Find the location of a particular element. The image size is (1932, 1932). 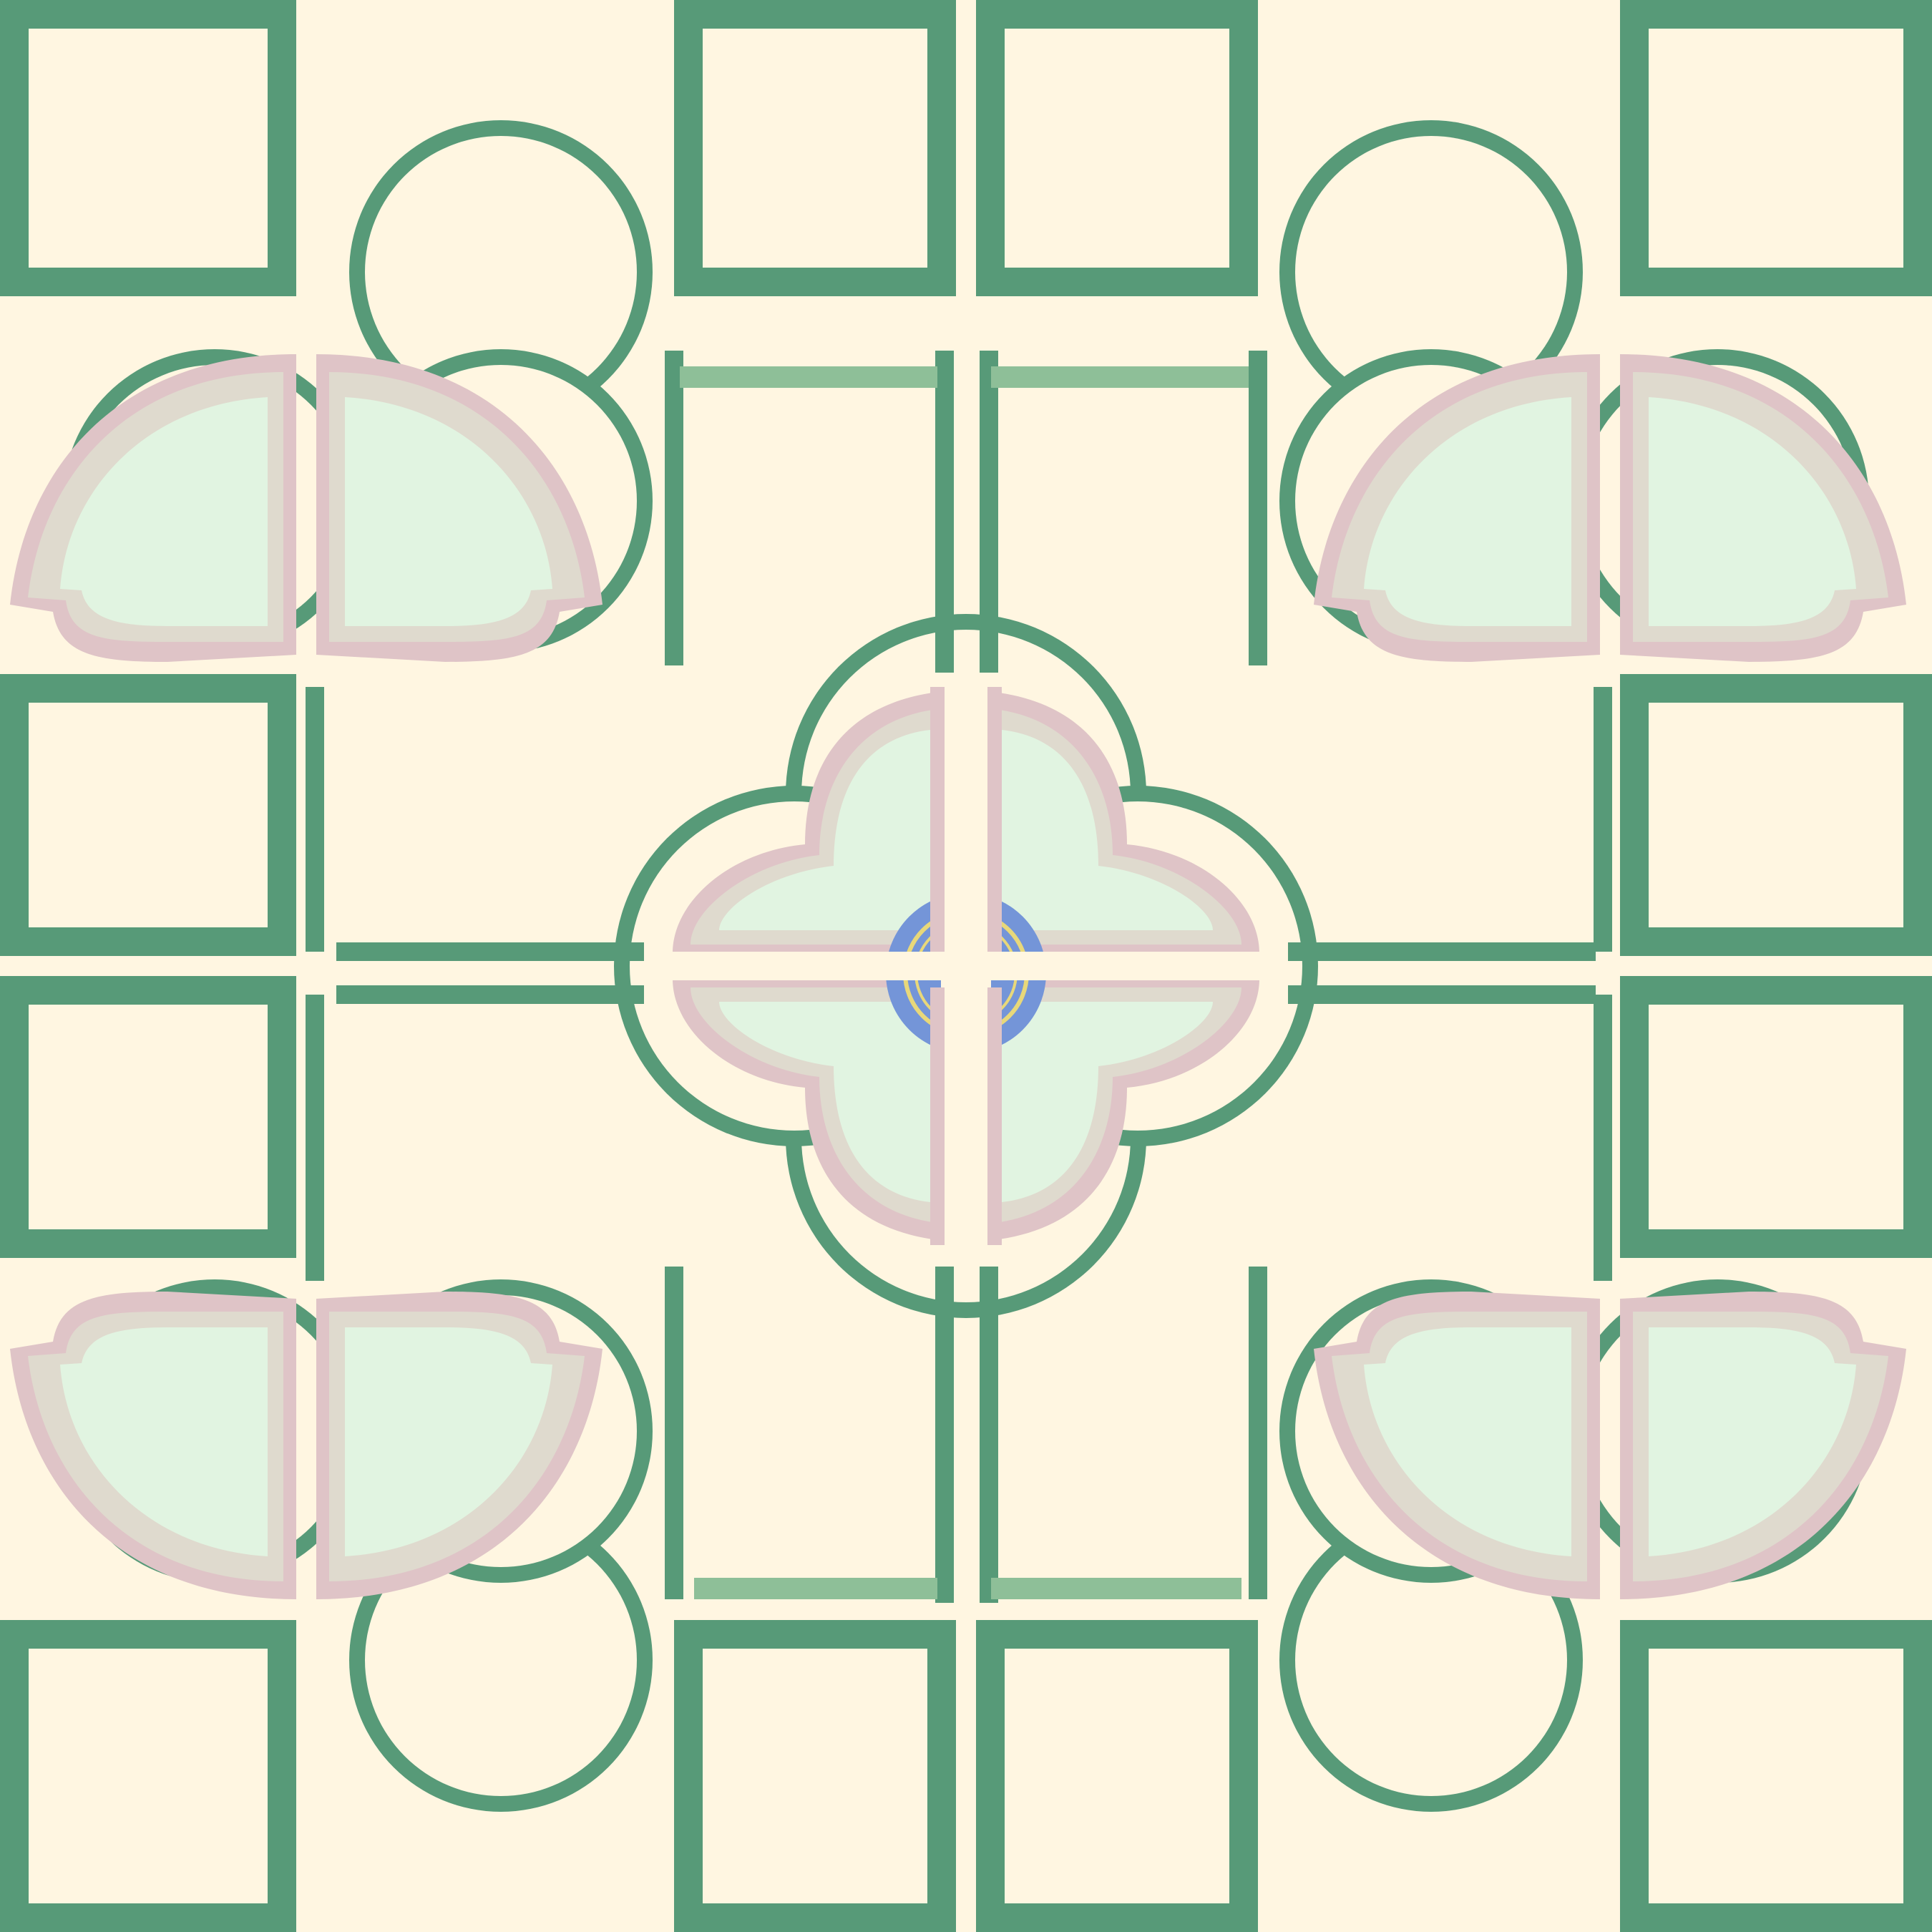

scallop-3-inner is located at coordinates (1431, 272).